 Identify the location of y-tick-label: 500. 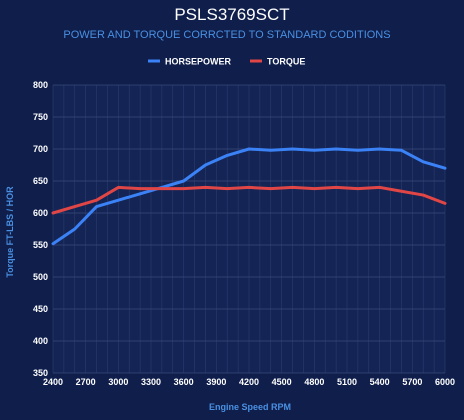
(40, 277).